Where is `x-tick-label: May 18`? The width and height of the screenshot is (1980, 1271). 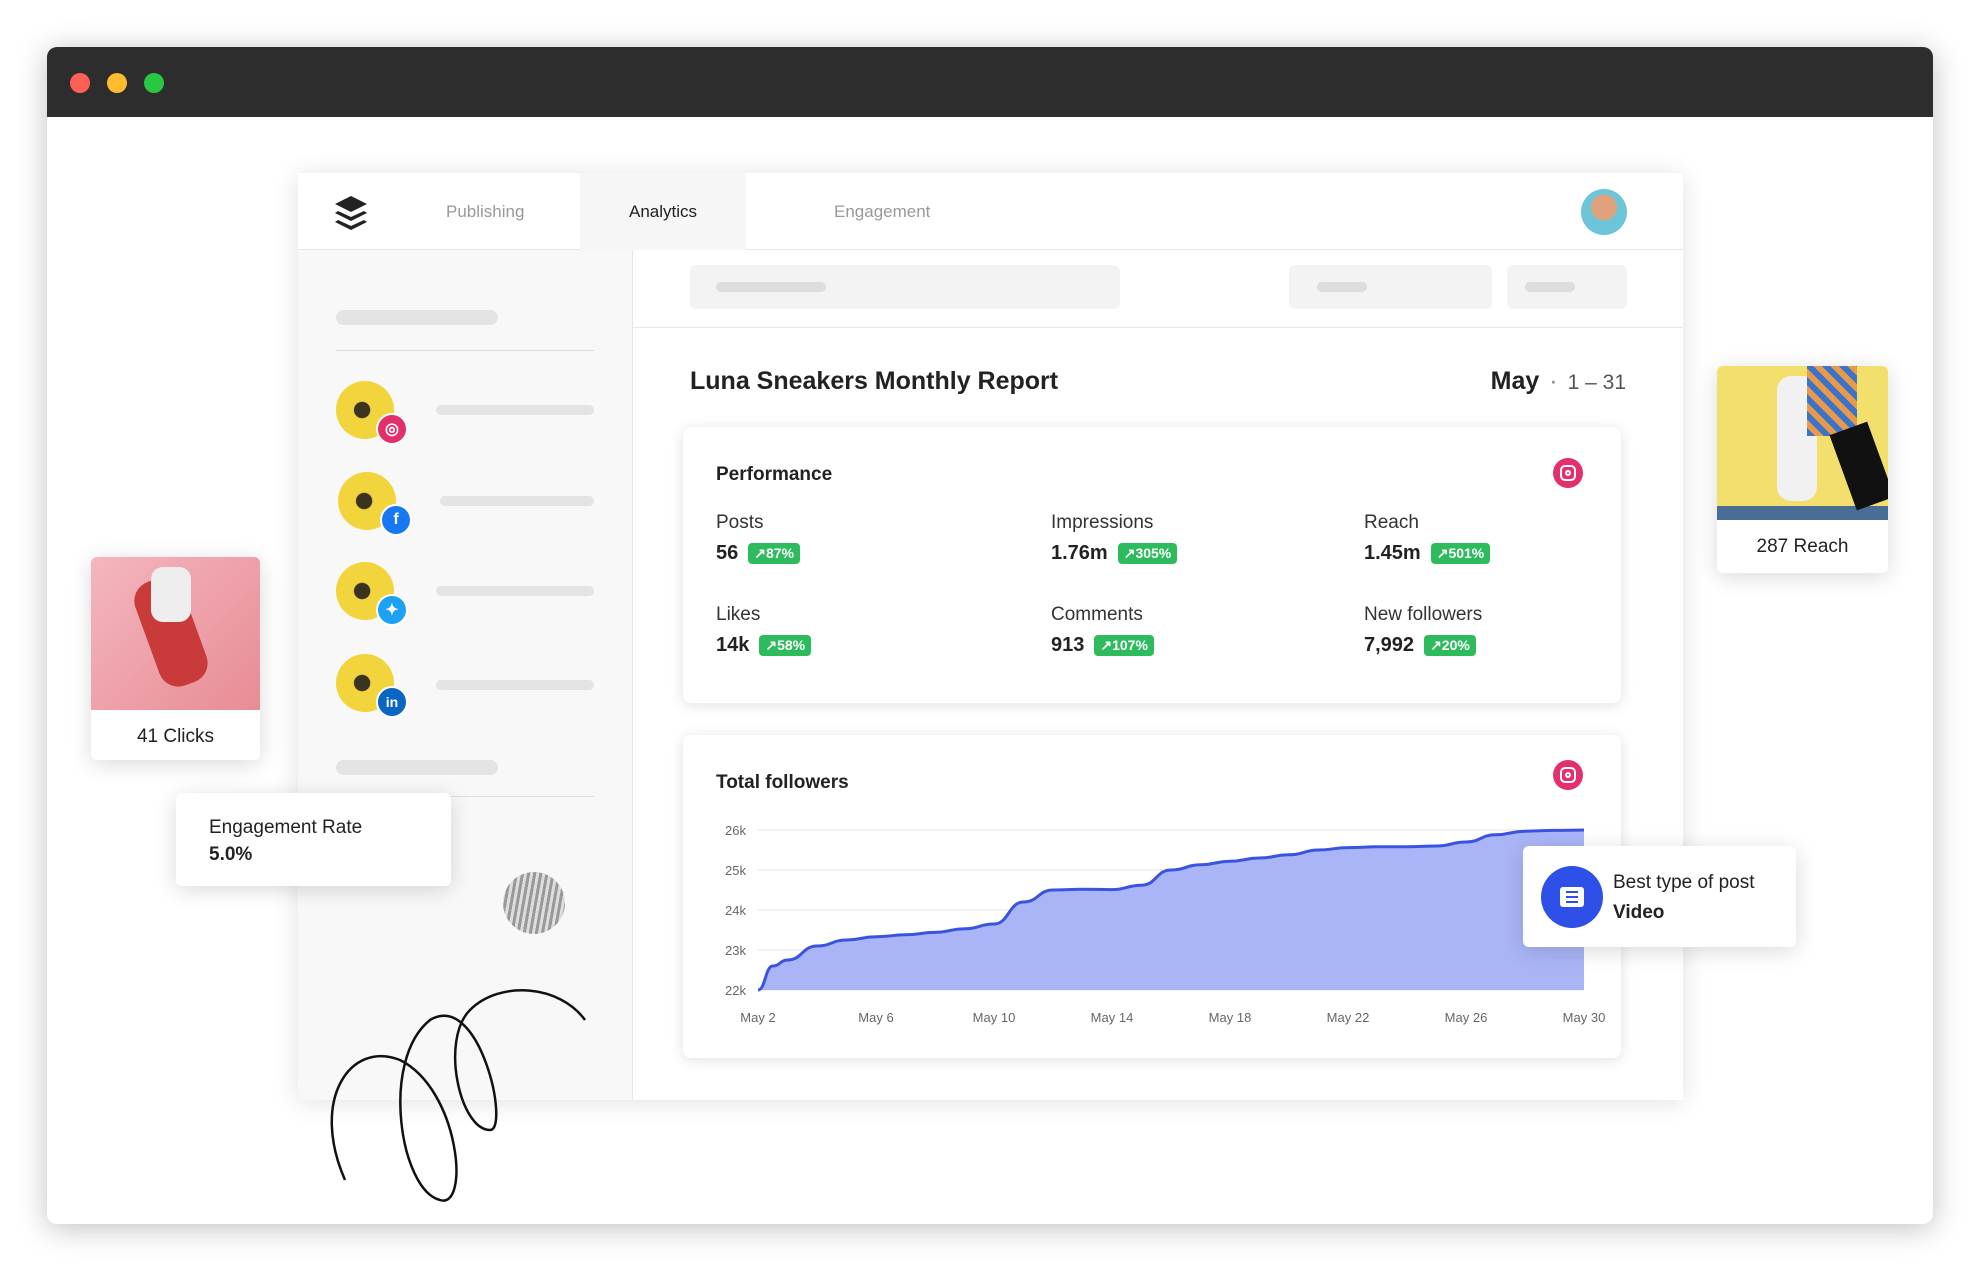 x-tick-label: May 18 is located at coordinates (1230, 1017).